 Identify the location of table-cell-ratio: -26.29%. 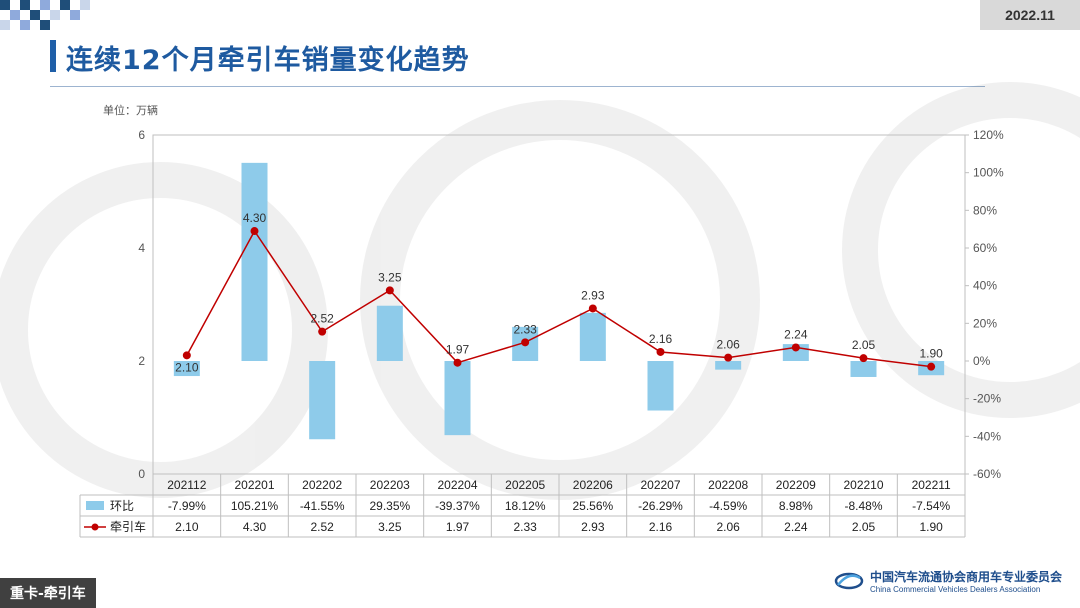
(660, 506).